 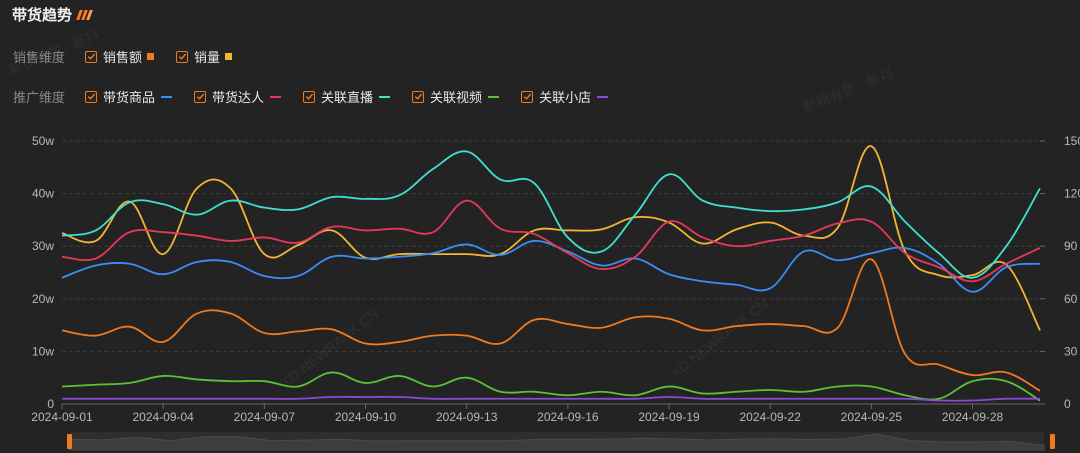 I want to click on legend-label: 带货商品, so click(x=129, y=97).